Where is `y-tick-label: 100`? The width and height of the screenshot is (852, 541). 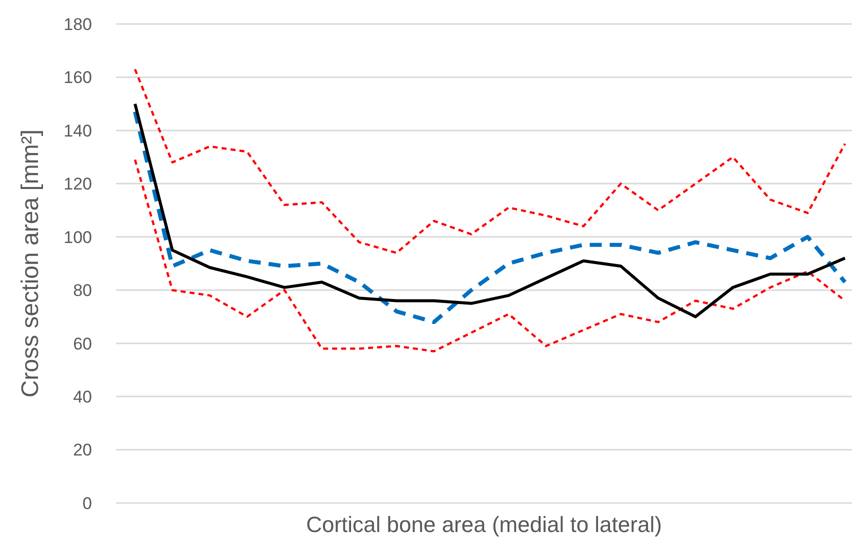 y-tick-label: 100 is located at coordinates (78, 237).